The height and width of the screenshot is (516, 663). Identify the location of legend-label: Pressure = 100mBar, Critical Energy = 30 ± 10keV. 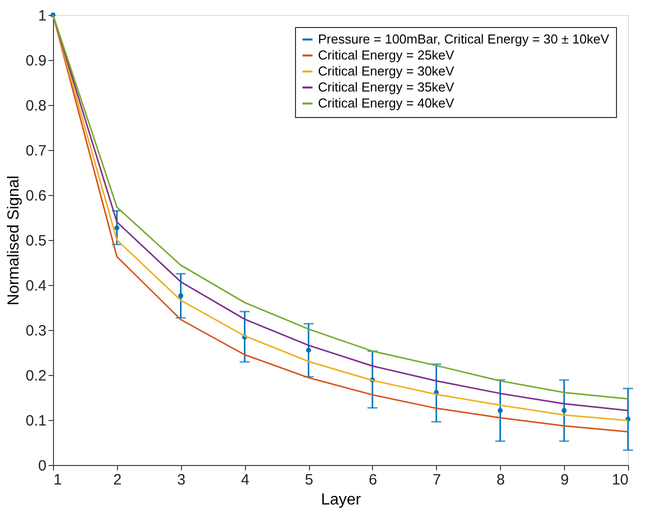
(464, 39).